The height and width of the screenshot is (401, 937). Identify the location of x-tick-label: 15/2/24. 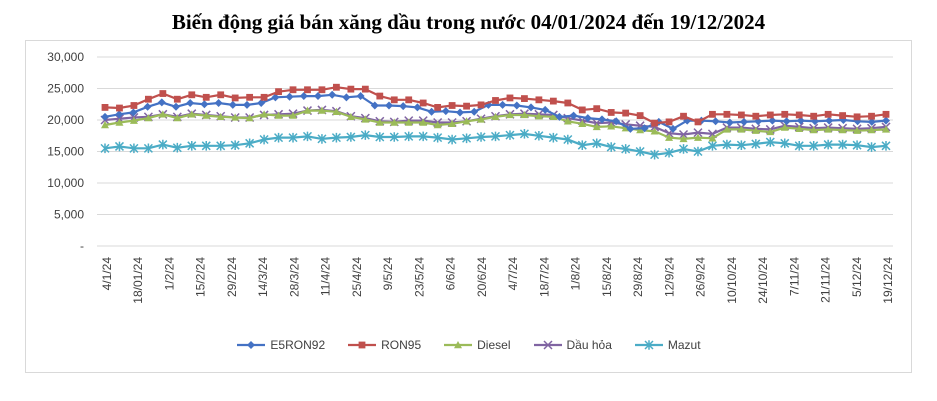
(201, 277).